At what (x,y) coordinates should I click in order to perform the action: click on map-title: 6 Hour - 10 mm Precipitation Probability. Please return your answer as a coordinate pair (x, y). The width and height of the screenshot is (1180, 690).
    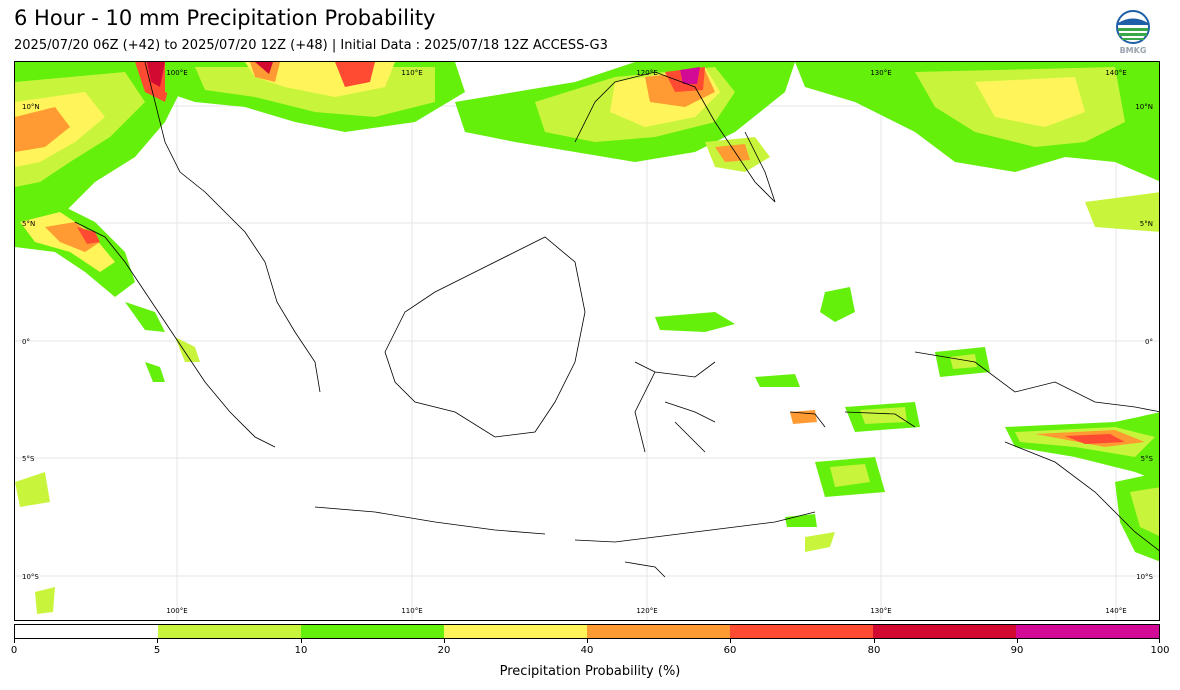
    Looking at the image, I should click on (225, 18).